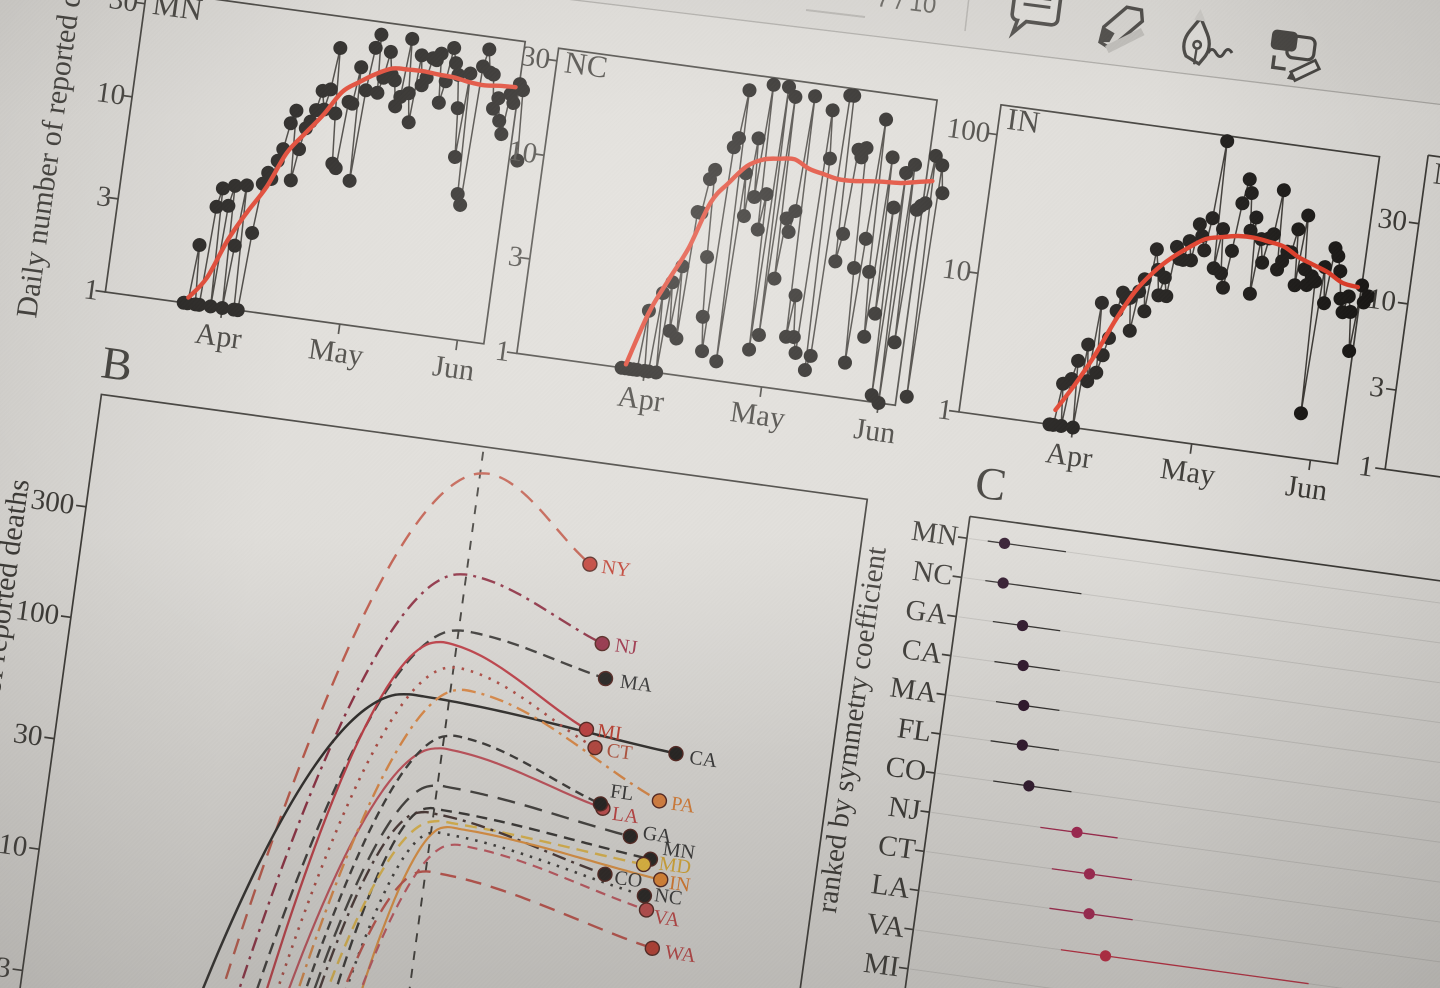 This screenshot has width=1440, height=988. I want to click on svg-text: WA, so click(680, 954).